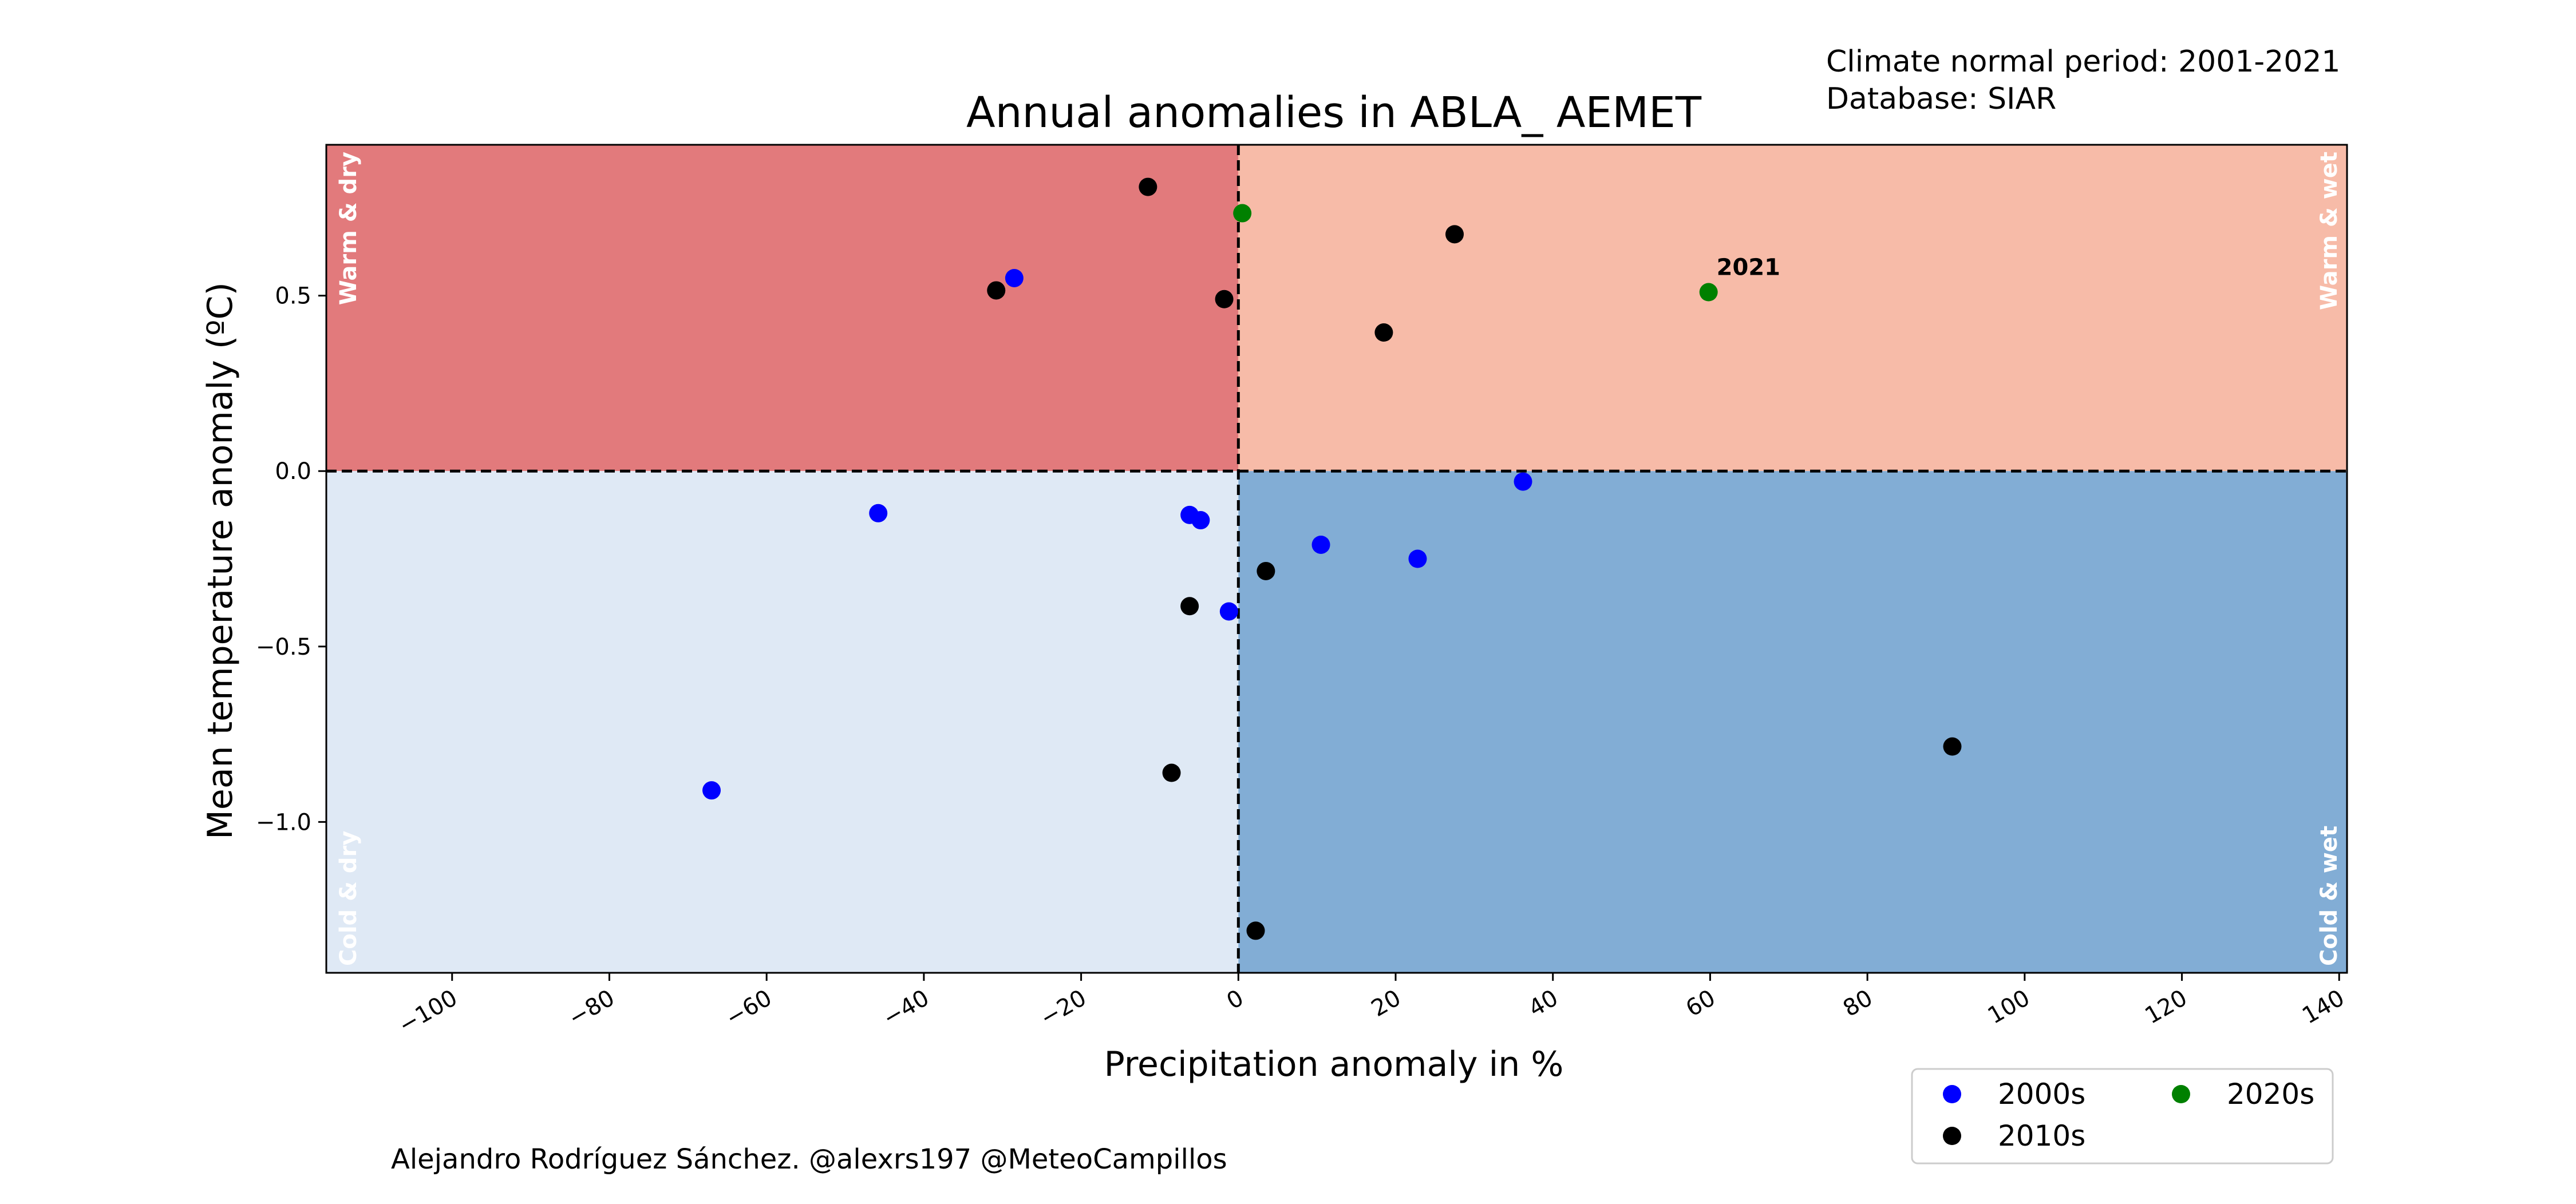 The image size is (2576, 1204). Describe the element at coordinates (591, 1008) in the screenshot. I see `x-tick-label: −80` at that location.